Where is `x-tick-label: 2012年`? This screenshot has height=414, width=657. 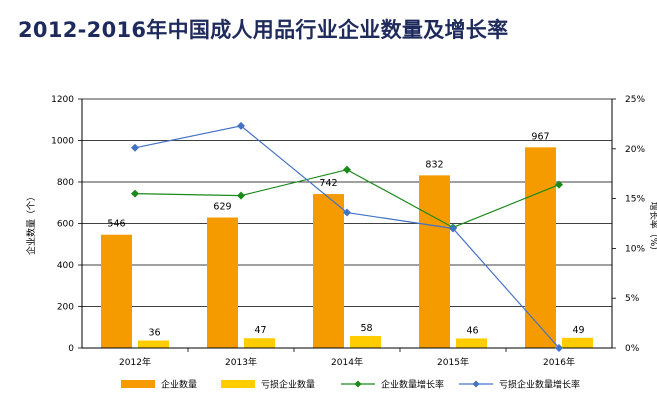
x-tick-label: 2012年 is located at coordinates (135, 362).